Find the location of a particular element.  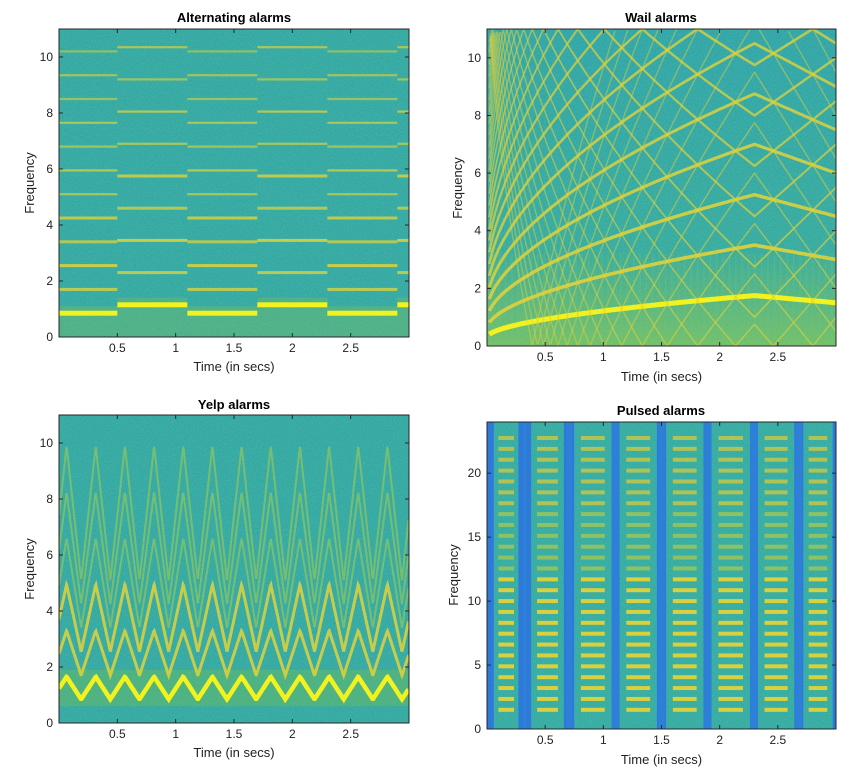

pulsed-ytick-label: 15 is located at coordinates (475, 537).